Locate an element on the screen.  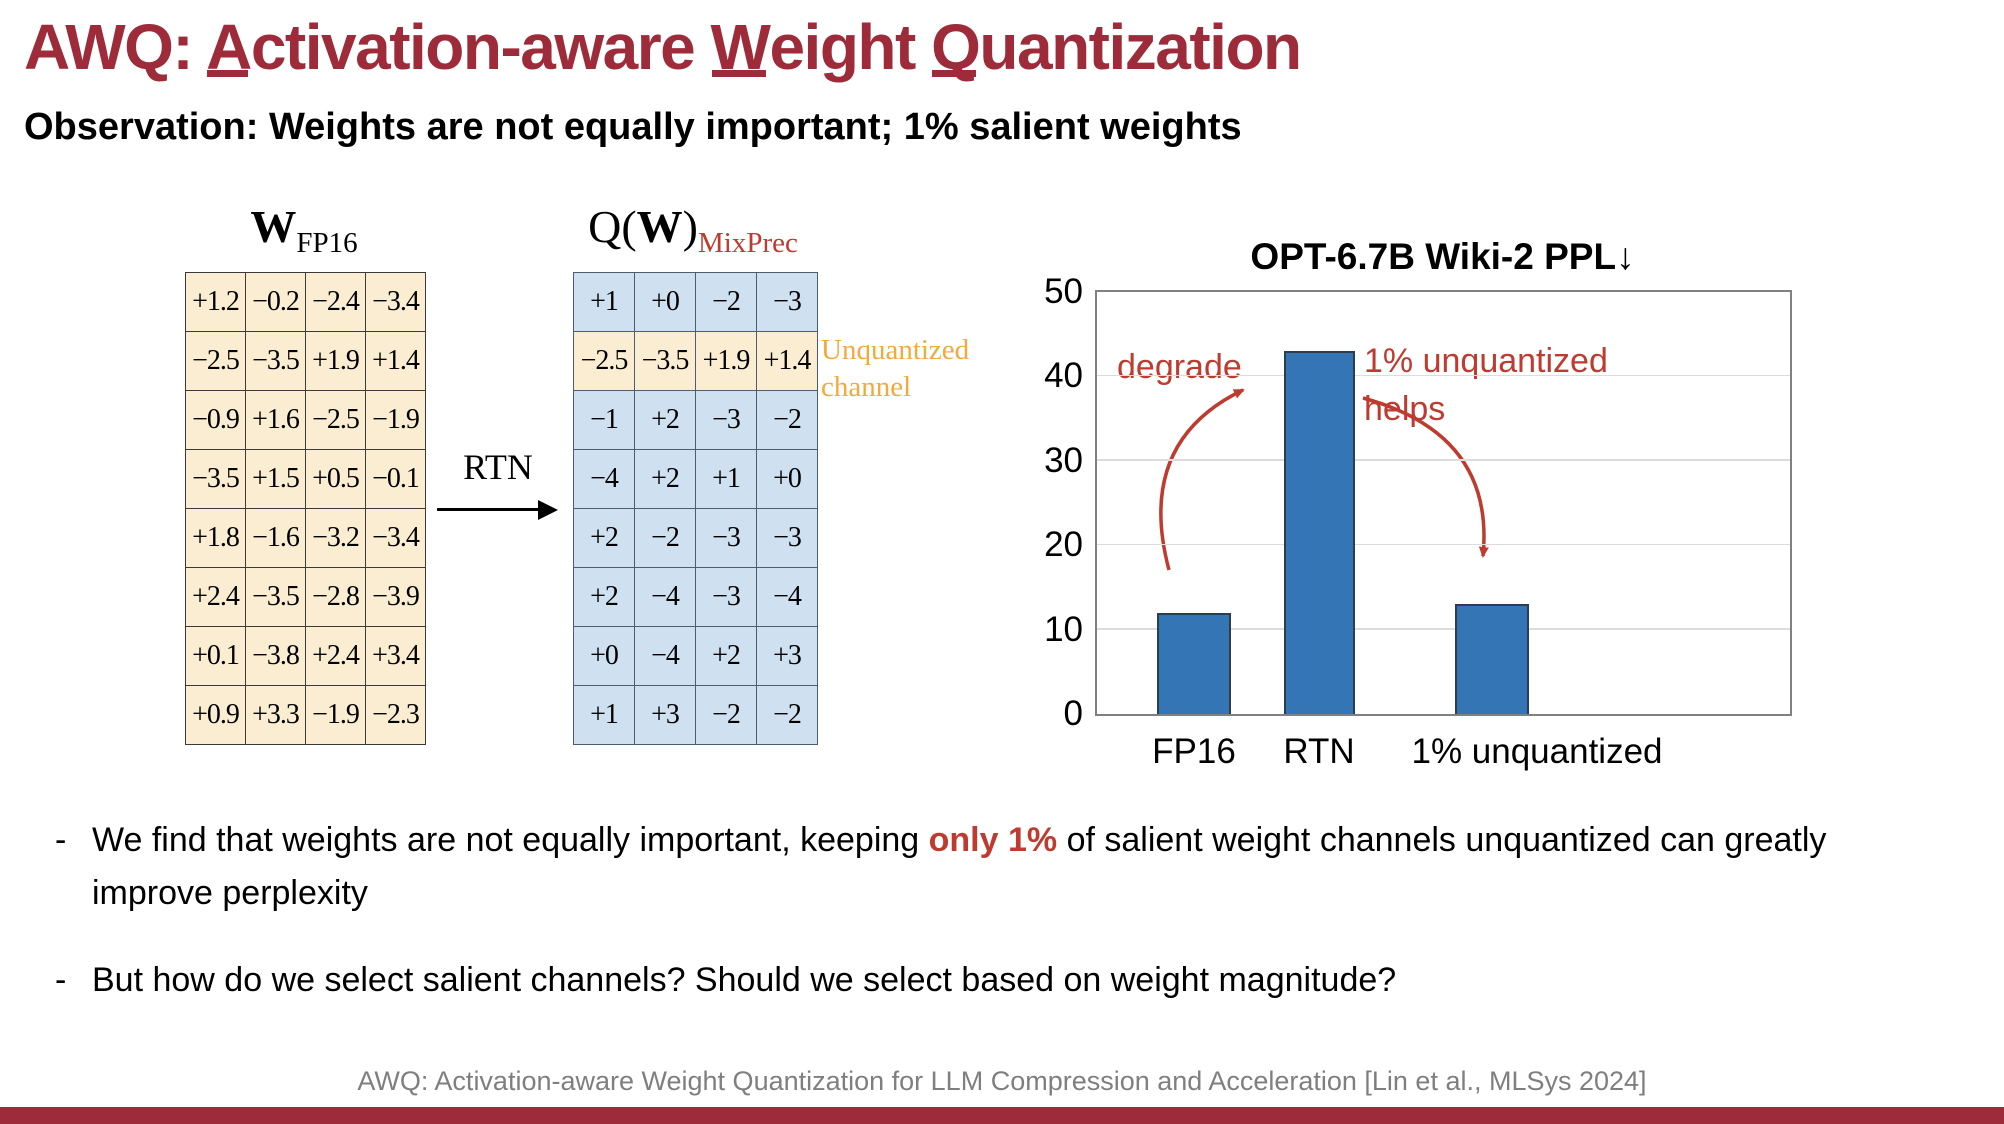
chart-ytick-label: 10 is located at coordinates (1063, 629).